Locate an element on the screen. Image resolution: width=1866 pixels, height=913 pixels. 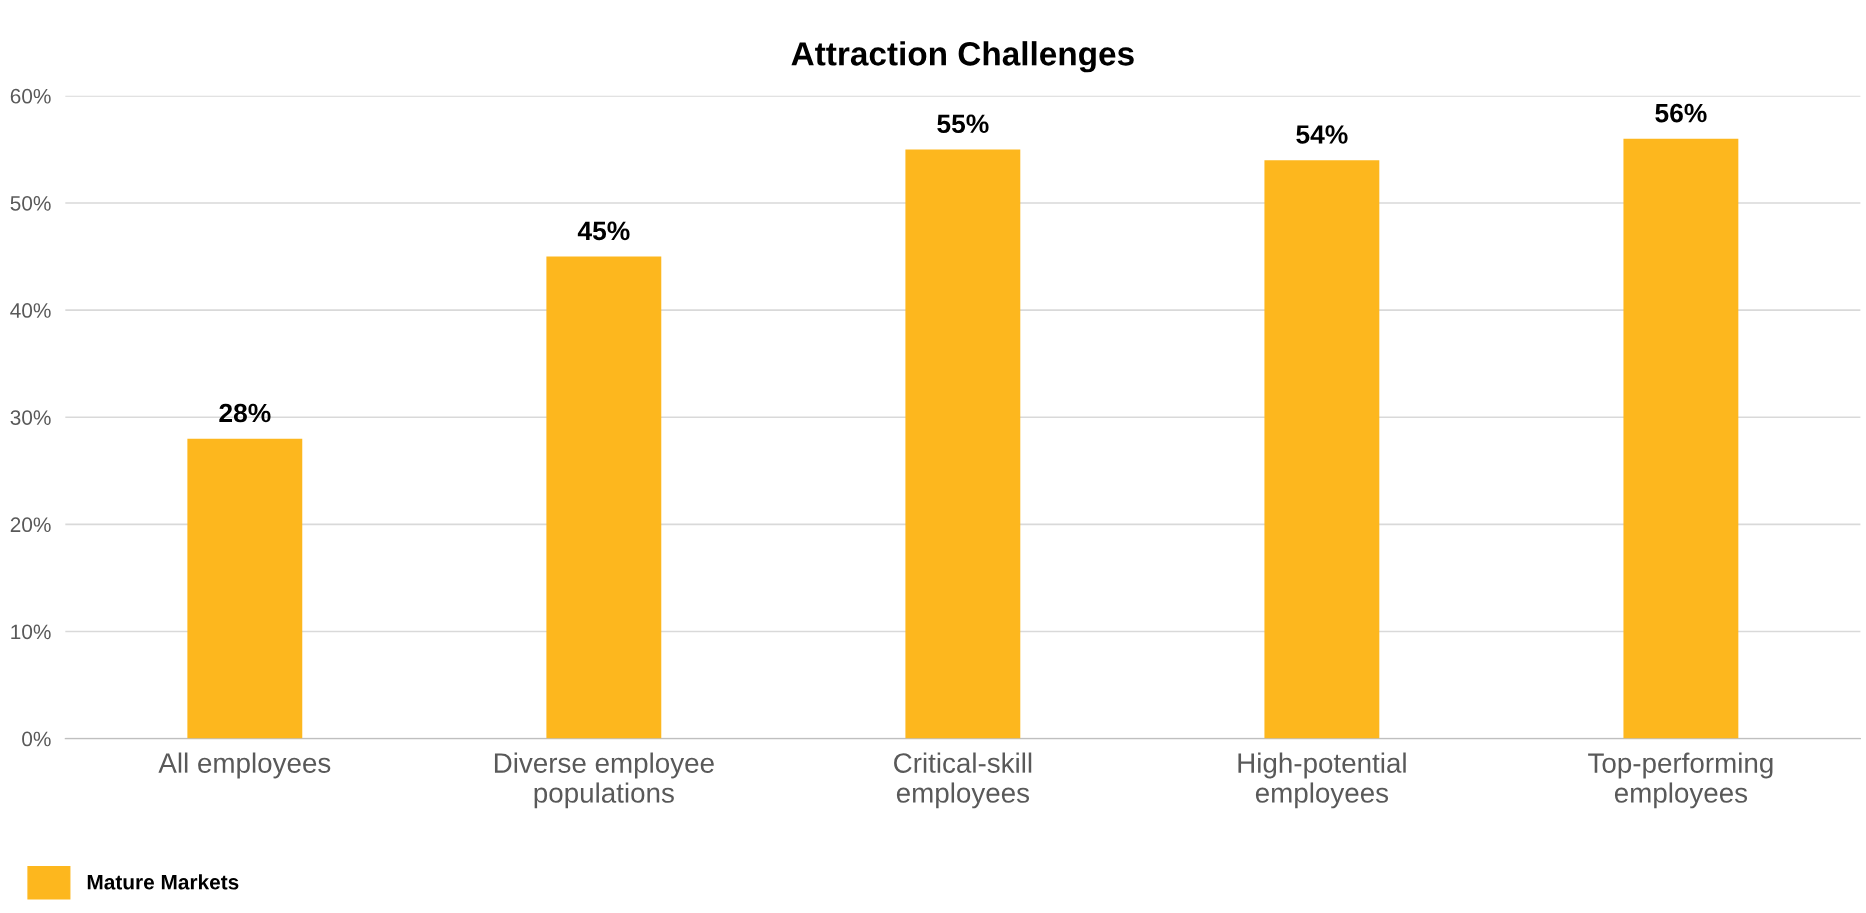
x-tick-label: Top-performing employees is located at coordinates (1680, 780).